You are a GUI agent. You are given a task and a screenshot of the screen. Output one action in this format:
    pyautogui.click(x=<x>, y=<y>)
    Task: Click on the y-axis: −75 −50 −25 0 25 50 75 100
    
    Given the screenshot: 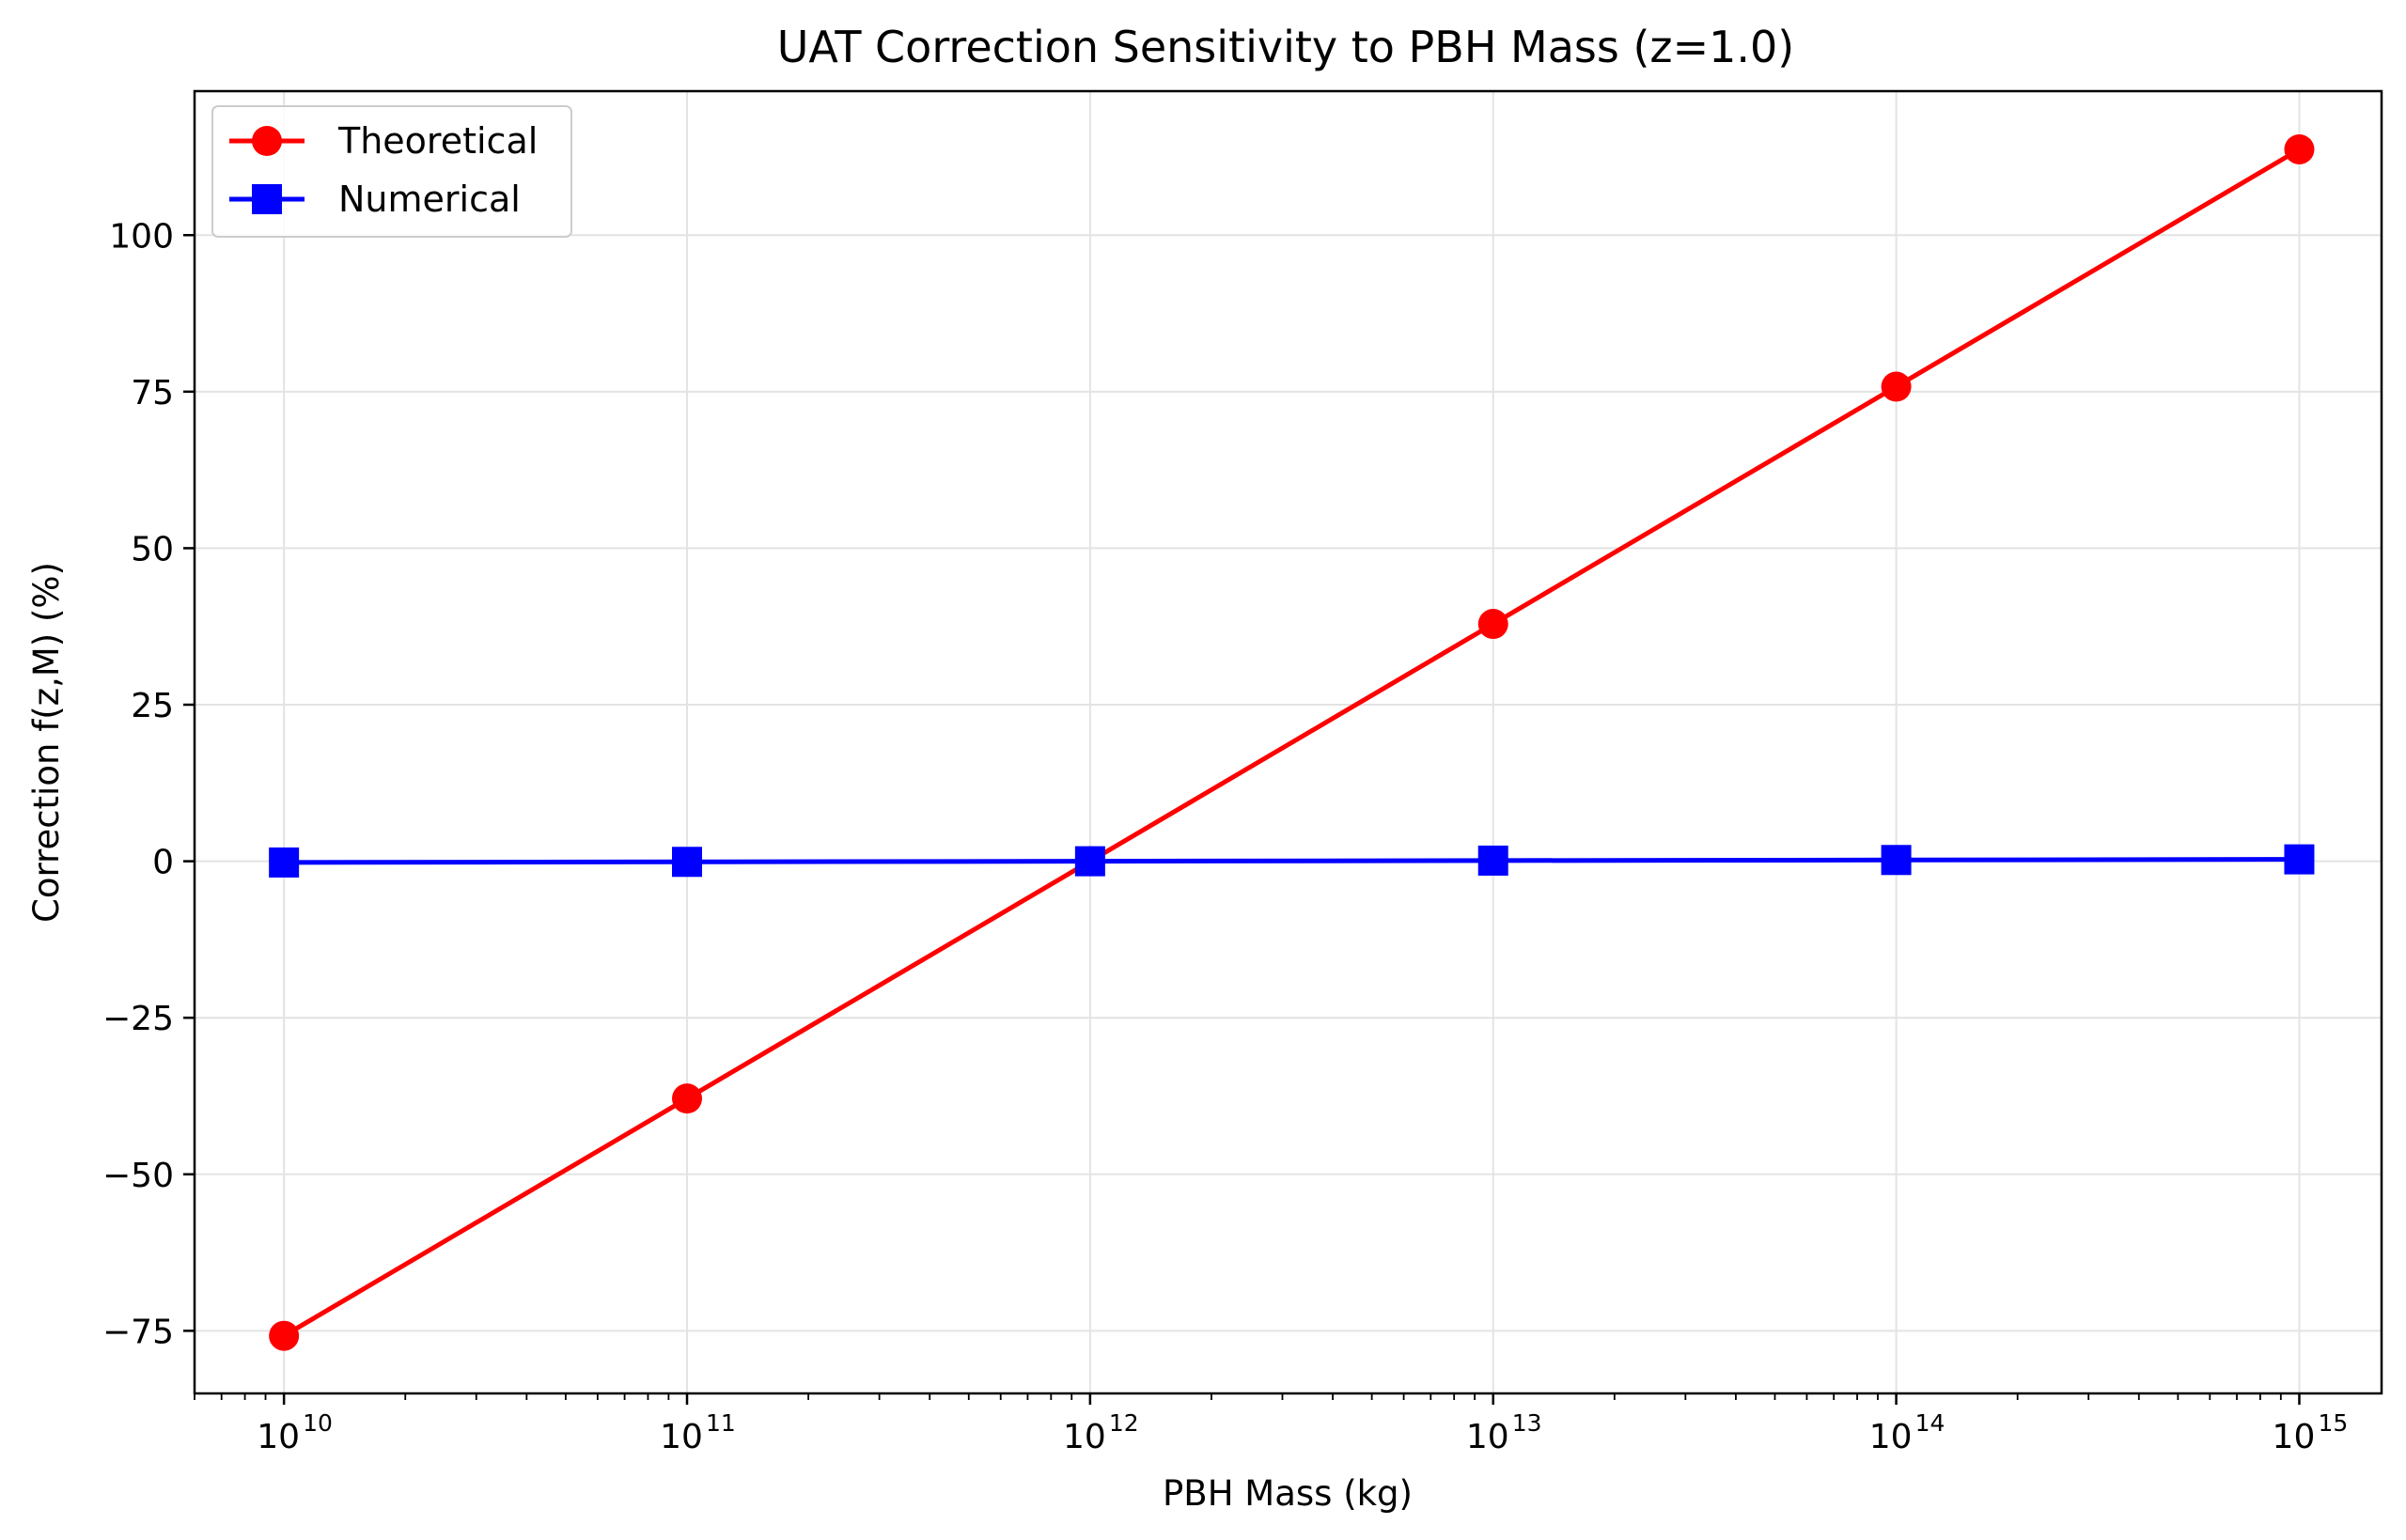 What is the action you would take?
    pyautogui.click(x=148, y=784)
    